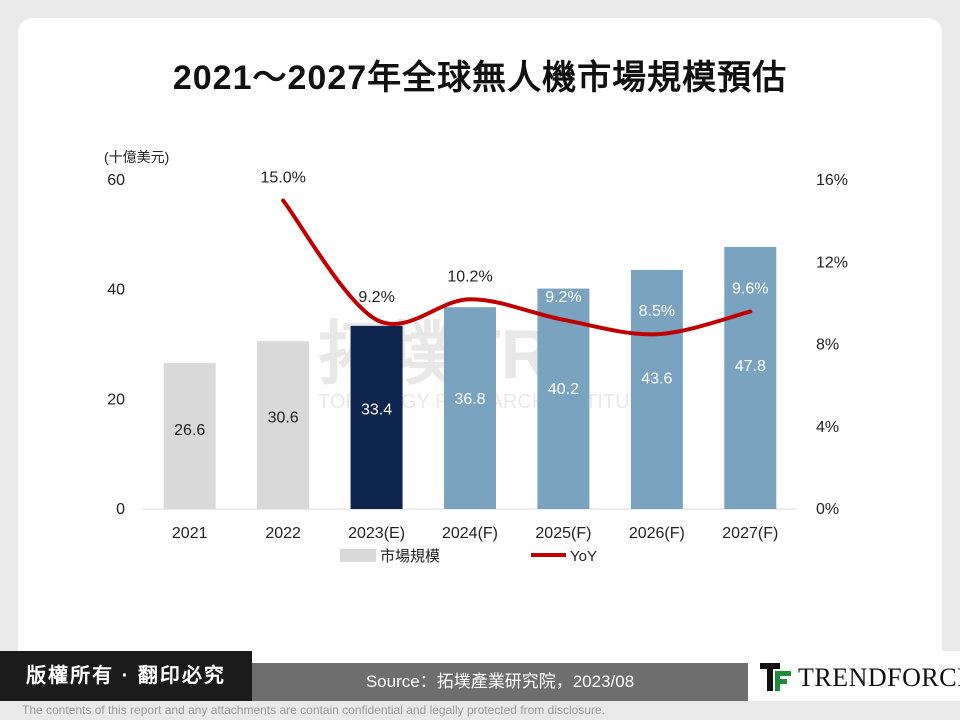 This screenshot has height=720, width=960. I want to click on bar-2024(F), so click(470, 408).